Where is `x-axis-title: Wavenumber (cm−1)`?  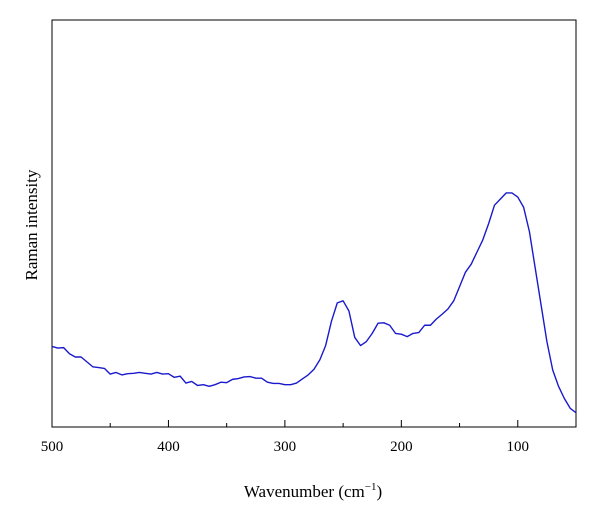
x-axis-title: Wavenumber (cm−1) is located at coordinates (313, 491).